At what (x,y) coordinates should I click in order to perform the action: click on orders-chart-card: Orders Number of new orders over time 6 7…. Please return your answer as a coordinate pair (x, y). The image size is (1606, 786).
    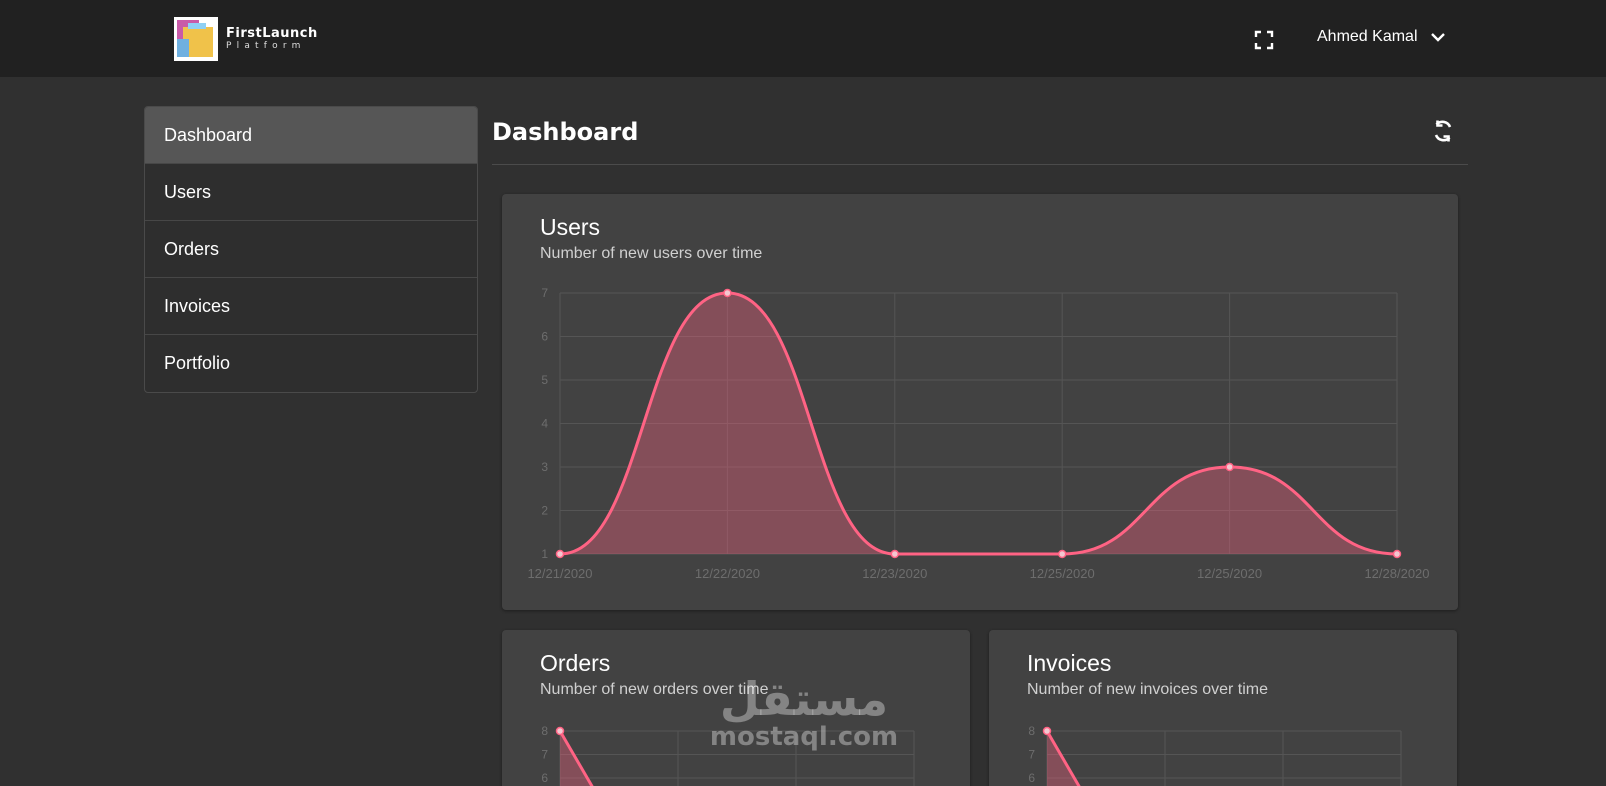
    Looking at the image, I should click on (736, 708).